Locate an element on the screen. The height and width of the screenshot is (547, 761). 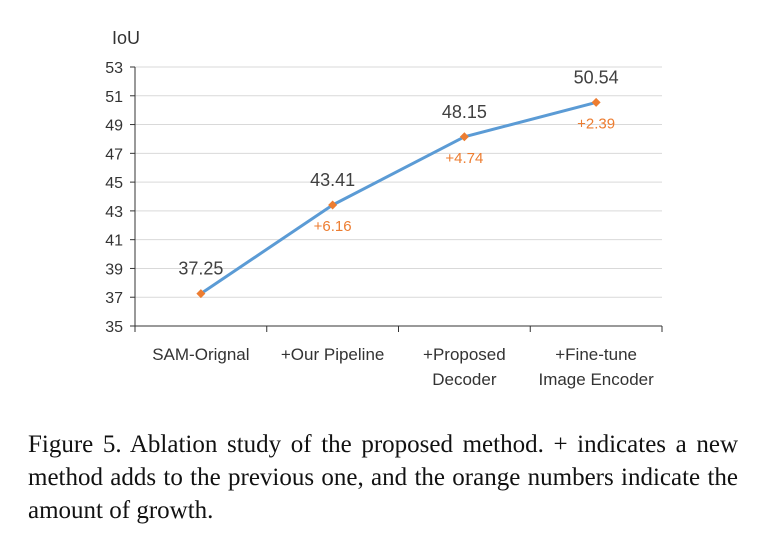
y-tick-label: 51 is located at coordinates (114, 97).